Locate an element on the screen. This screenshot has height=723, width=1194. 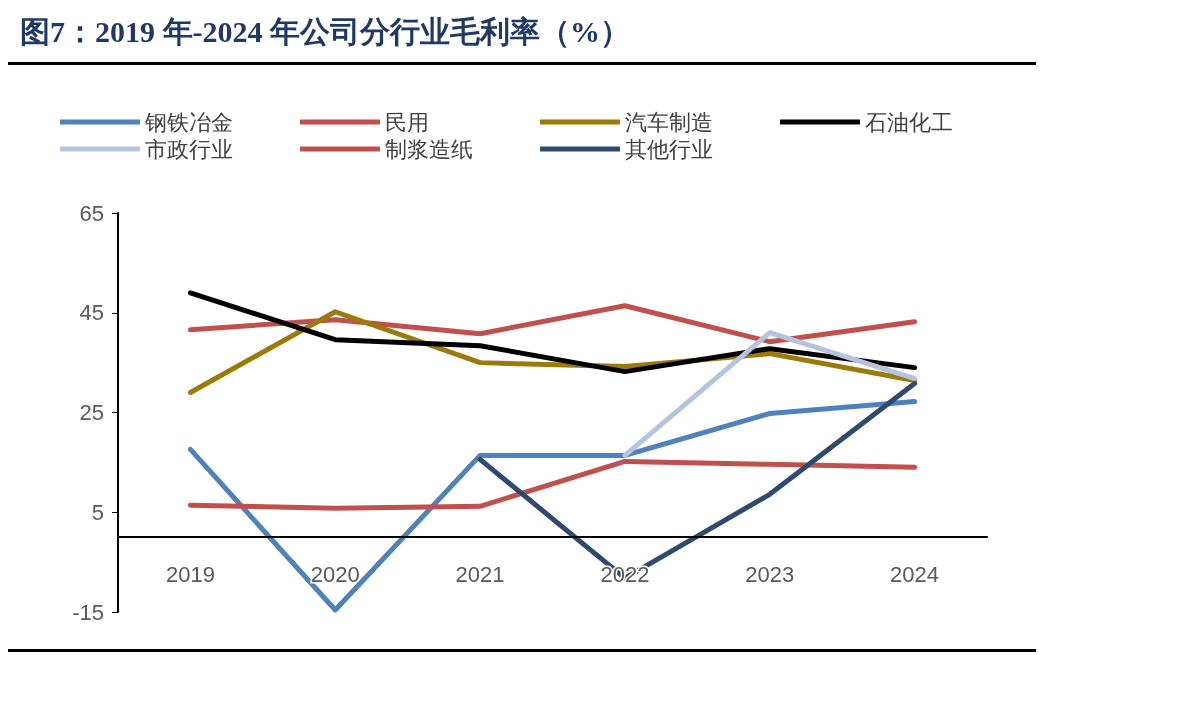
x-tick-label: 2020 is located at coordinates (335, 574).